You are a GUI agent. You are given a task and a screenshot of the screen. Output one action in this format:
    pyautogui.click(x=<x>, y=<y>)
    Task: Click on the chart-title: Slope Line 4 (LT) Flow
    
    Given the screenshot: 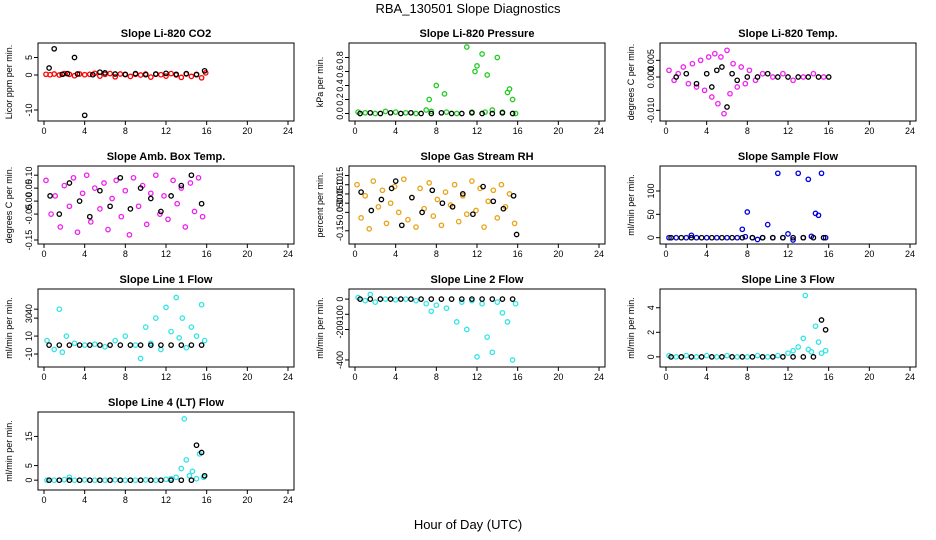 What is the action you would take?
    pyautogui.click(x=166, y=403)
    